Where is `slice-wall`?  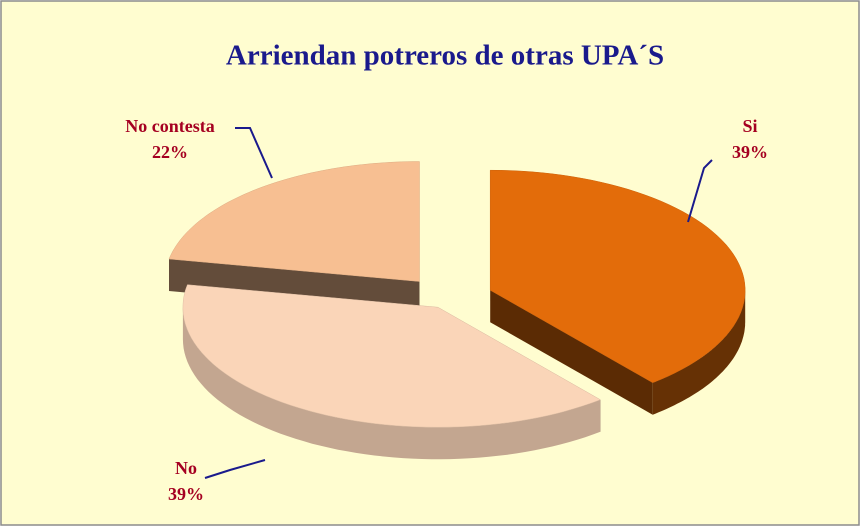 slice-wall is located at coordinates (571, 352).